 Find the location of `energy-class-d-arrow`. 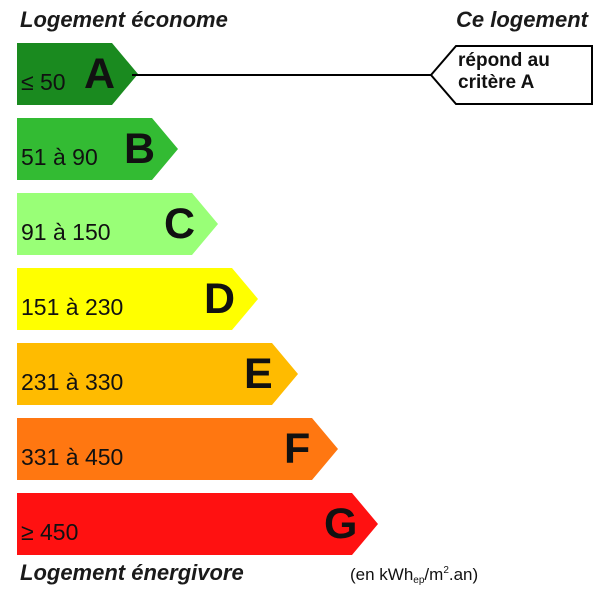

energy-class-d-arrow is located at coordinates (137, 299).